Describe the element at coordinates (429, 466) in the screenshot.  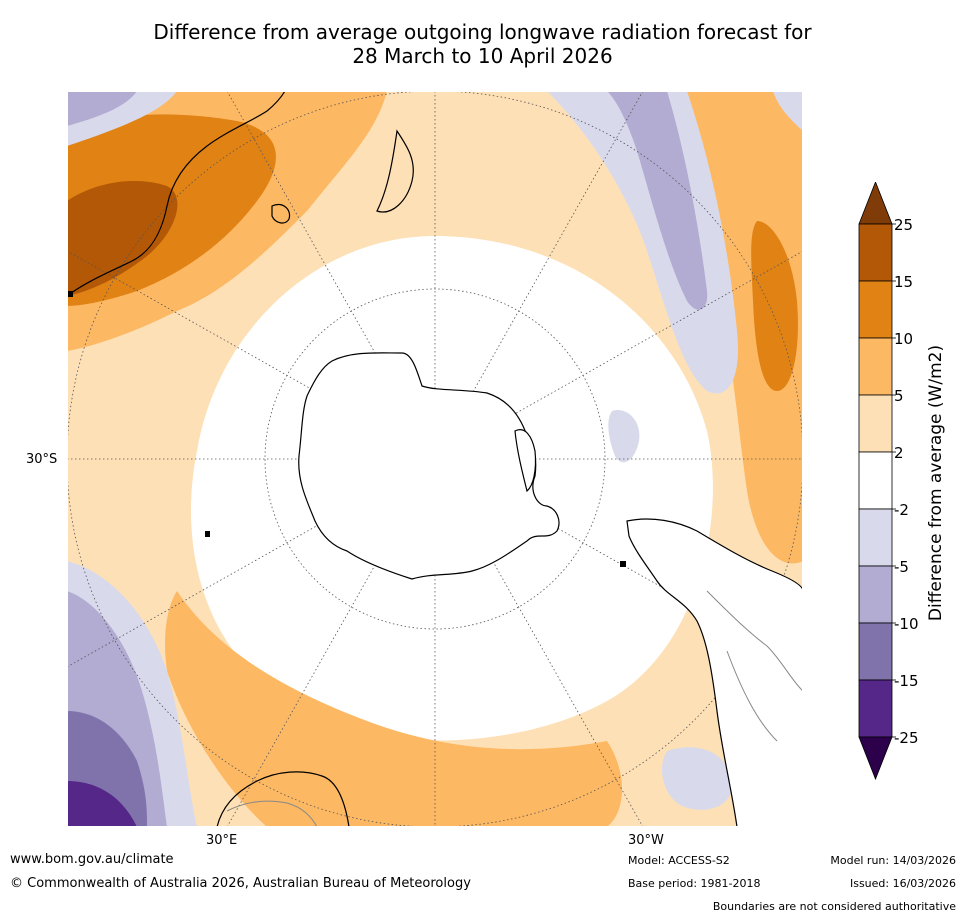
I see `antarctica-outline` at that location.